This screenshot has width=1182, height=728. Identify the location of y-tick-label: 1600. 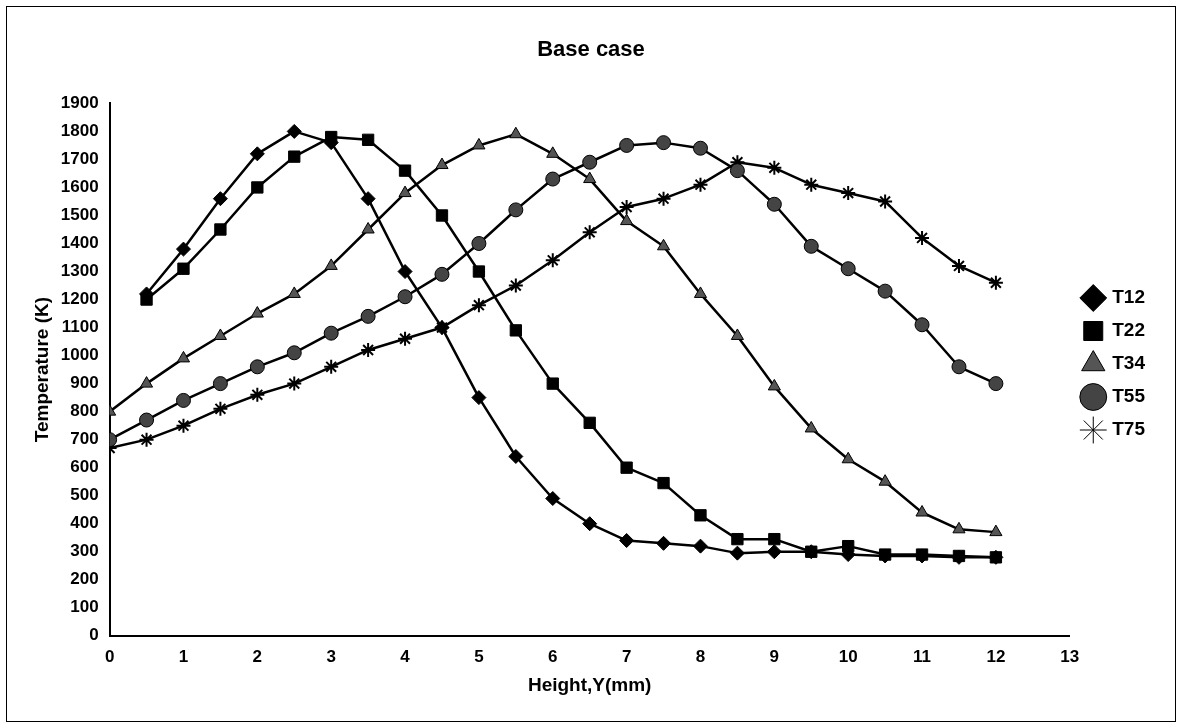
(79, 187).